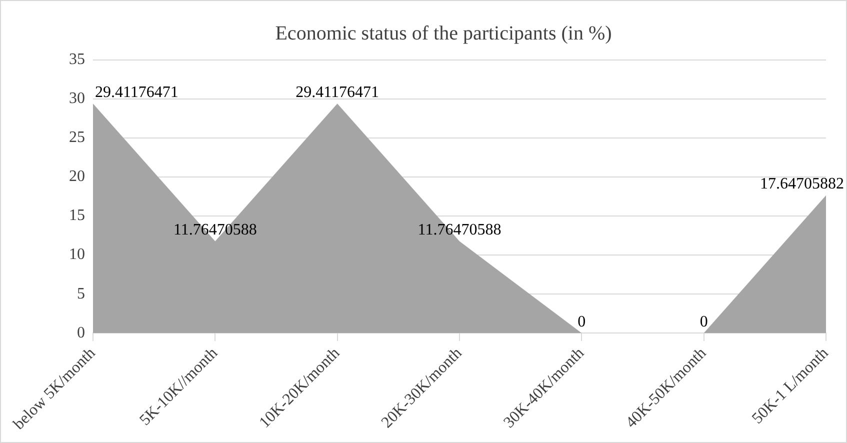 This screenshot has height=443, width=847. I want to click on y-tick-label: 15, so click(77, 215).